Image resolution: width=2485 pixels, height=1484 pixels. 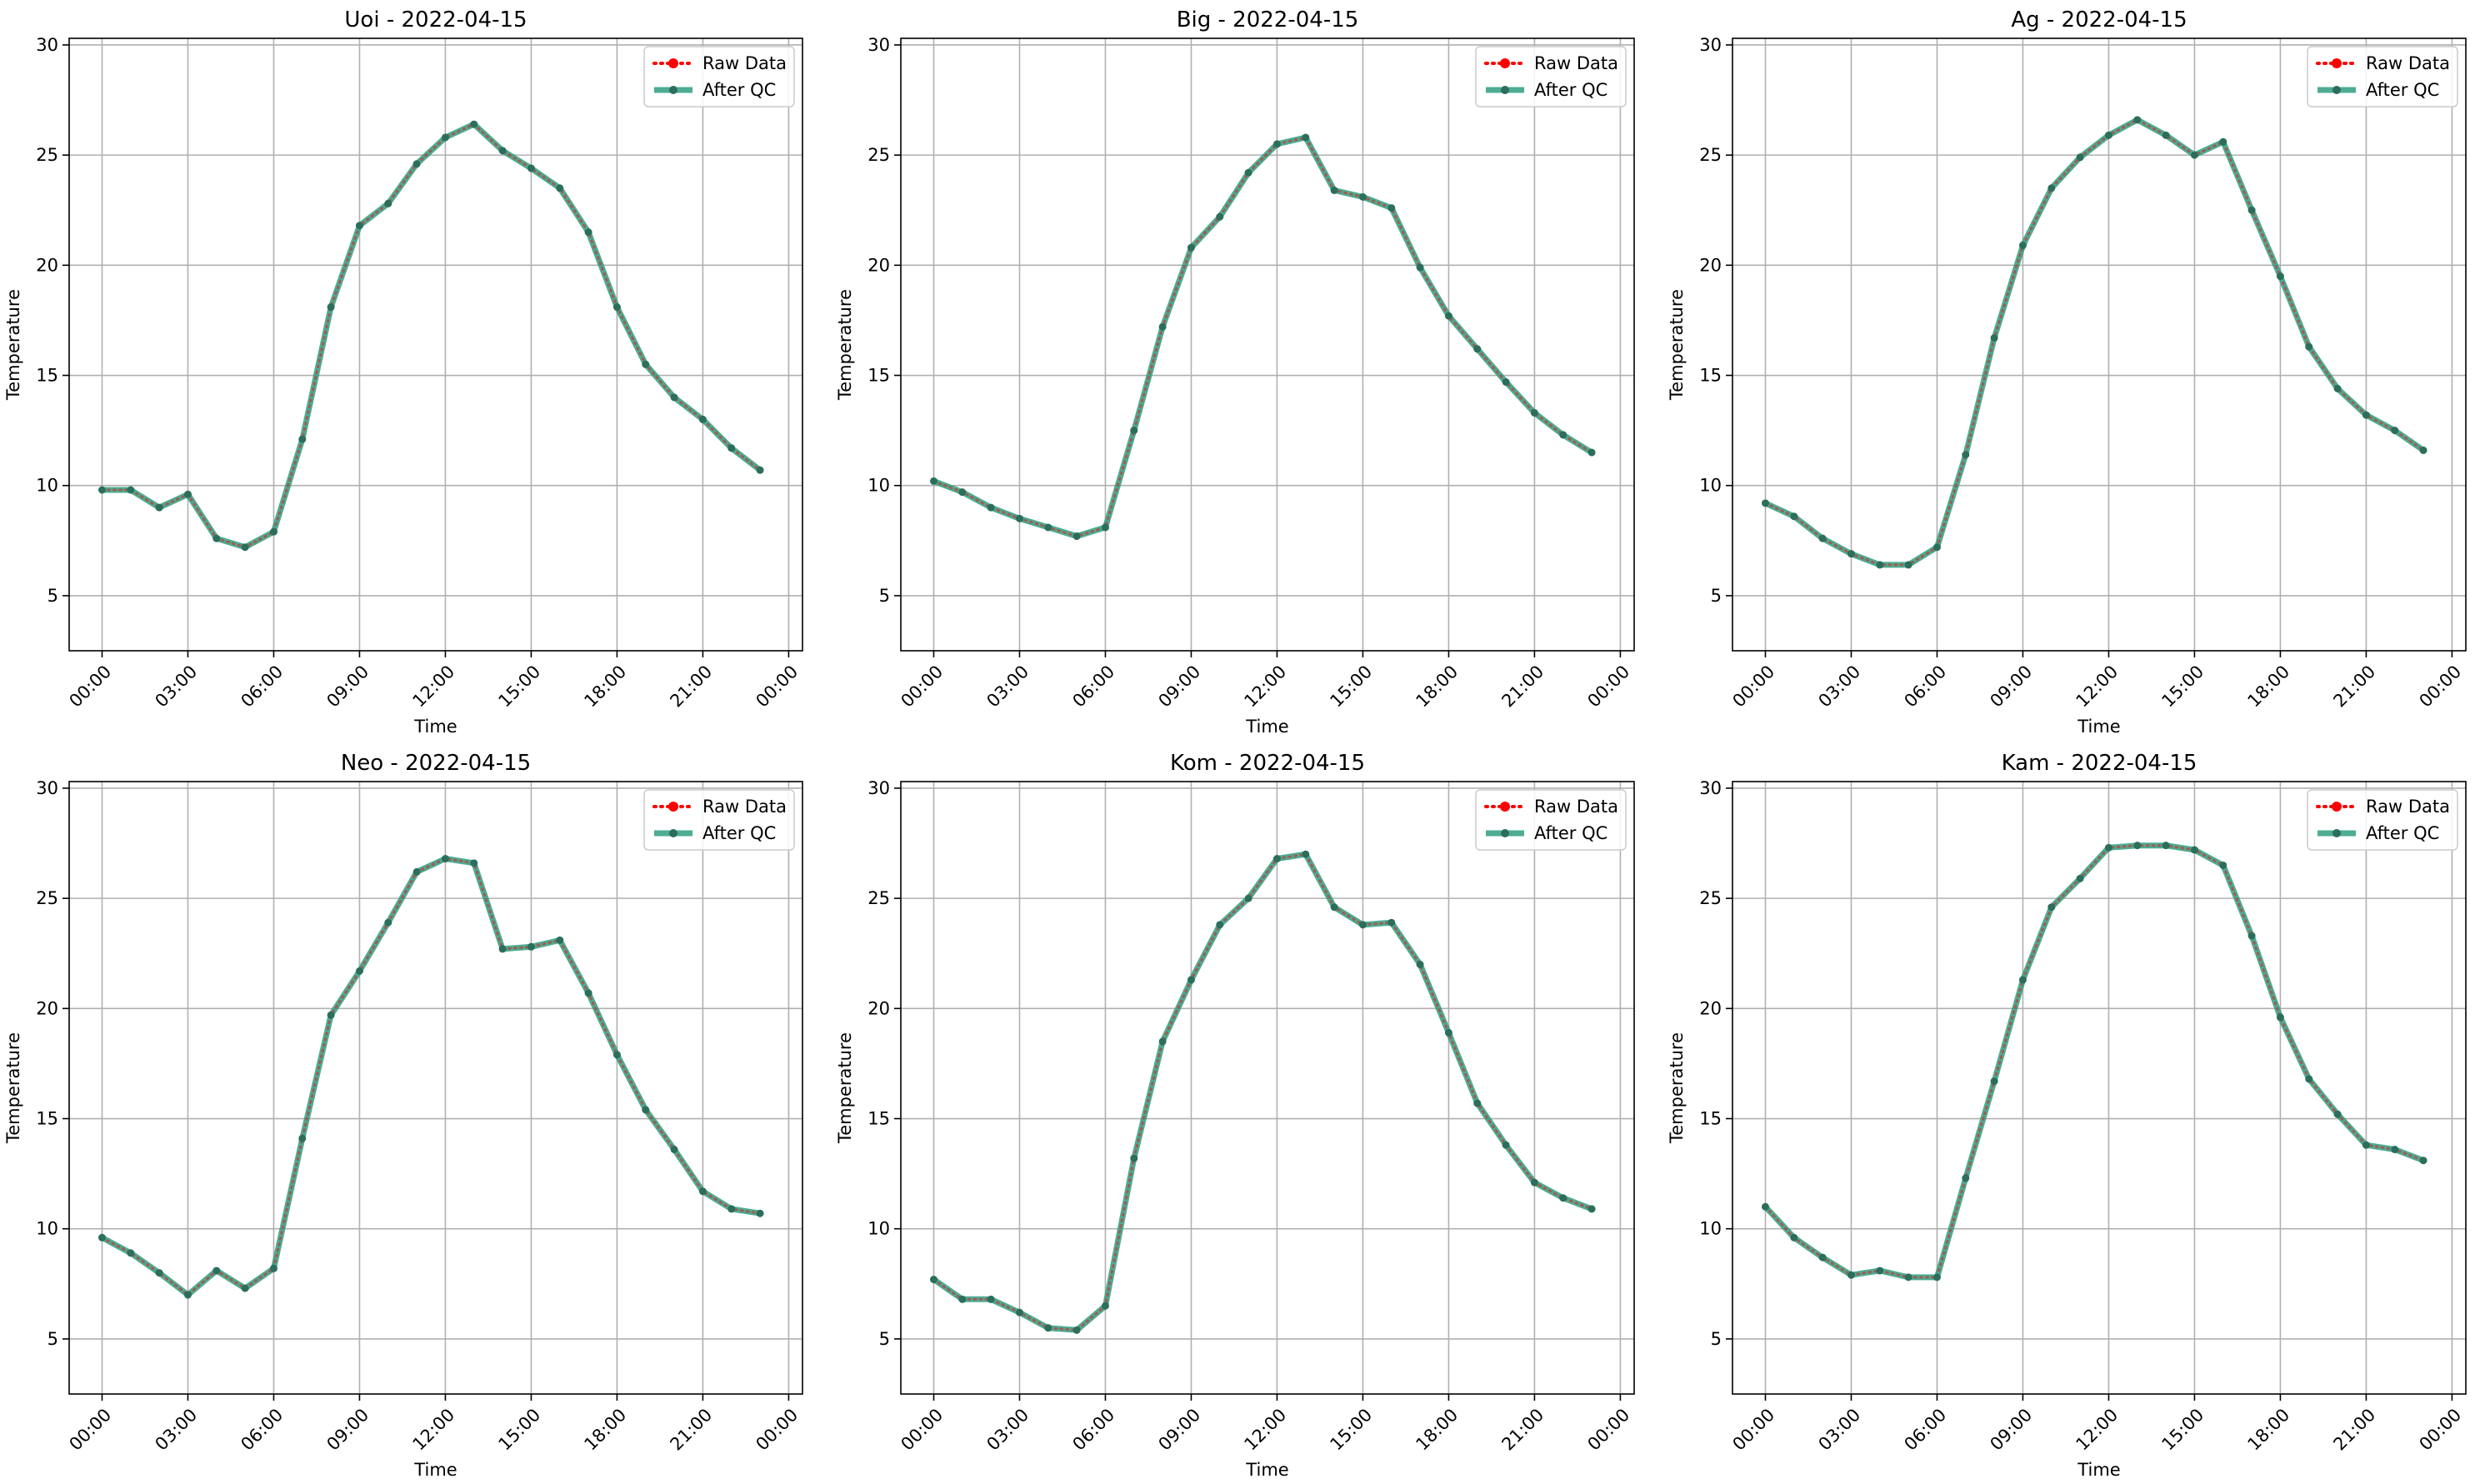 I want to click on x-tick-label: 21:00, so click(x=691, y=1430).